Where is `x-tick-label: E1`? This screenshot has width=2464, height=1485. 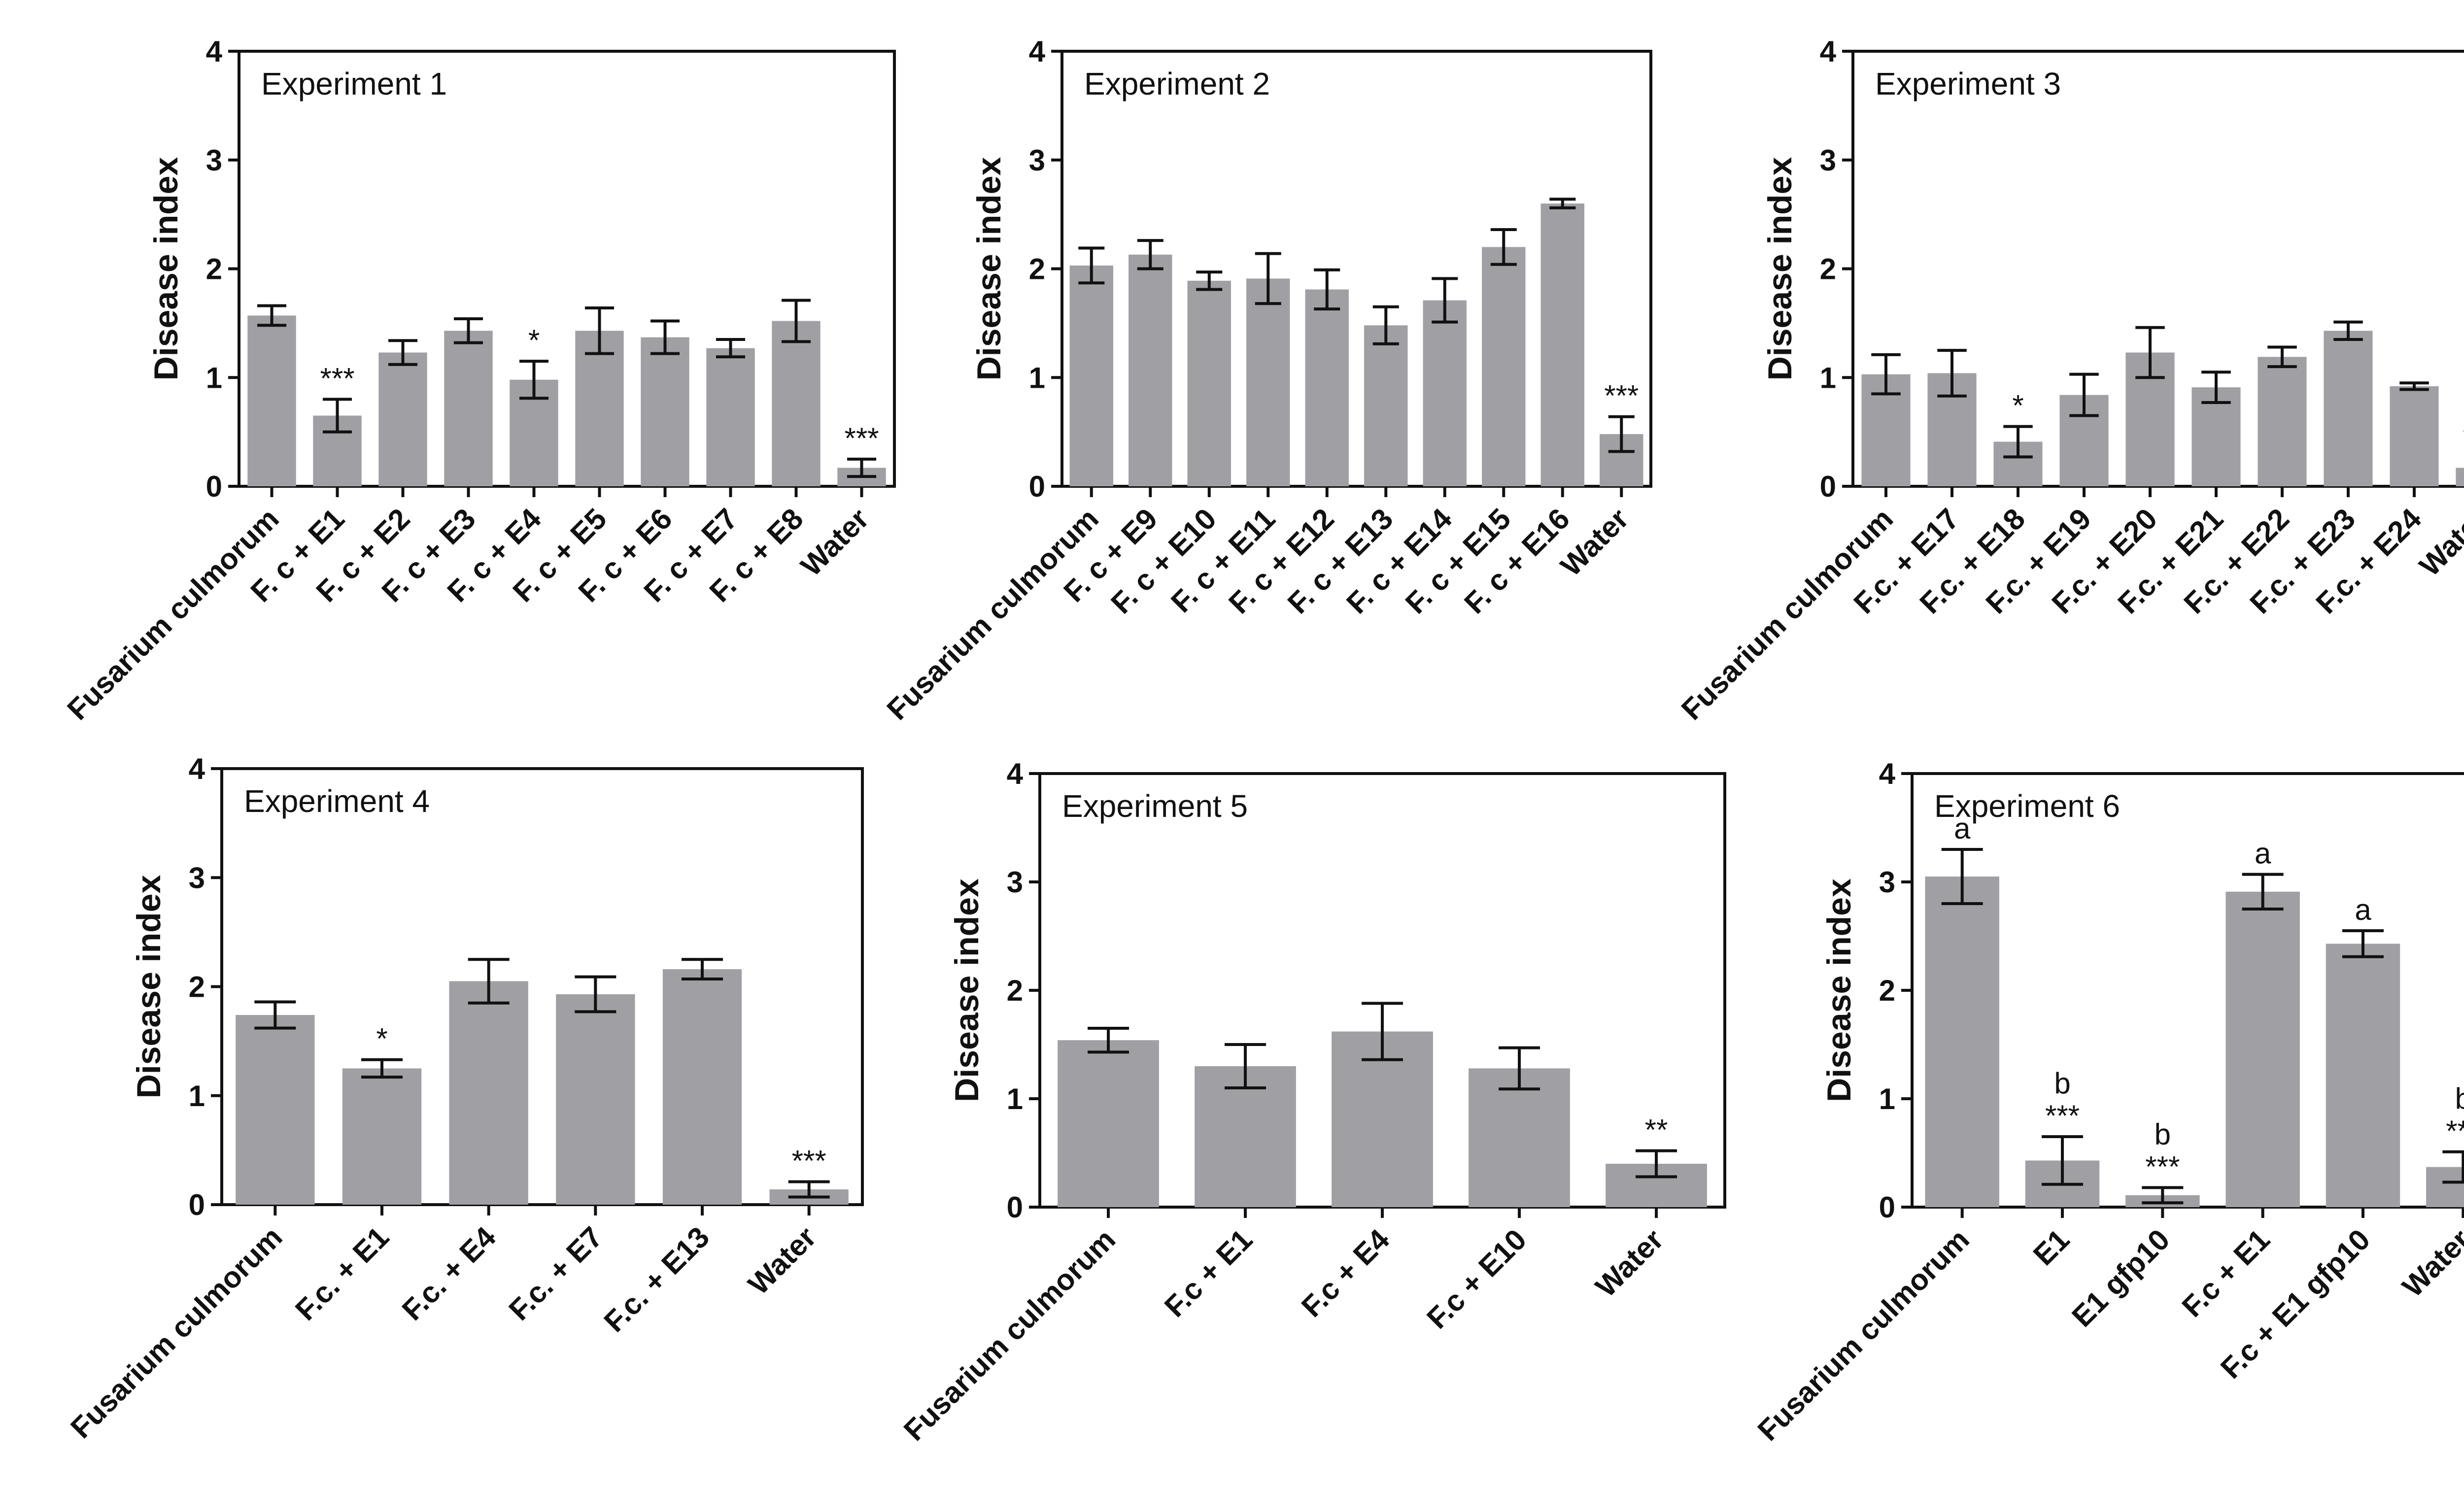
x-tick-label: E1 is located at coordinates (2051, 1247).